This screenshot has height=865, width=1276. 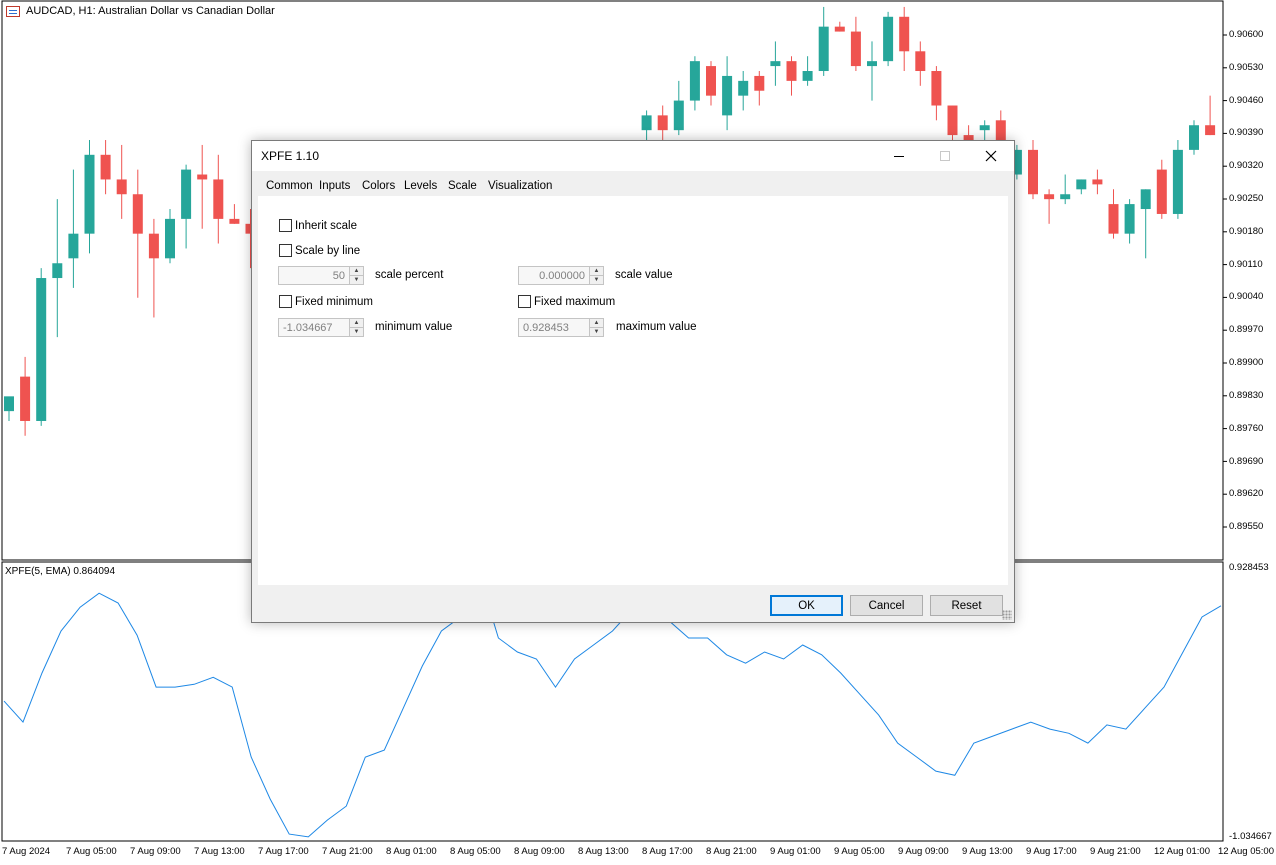 I want to click on time-tick: 12 Aug 01:00, so click(x=1182, y=851).